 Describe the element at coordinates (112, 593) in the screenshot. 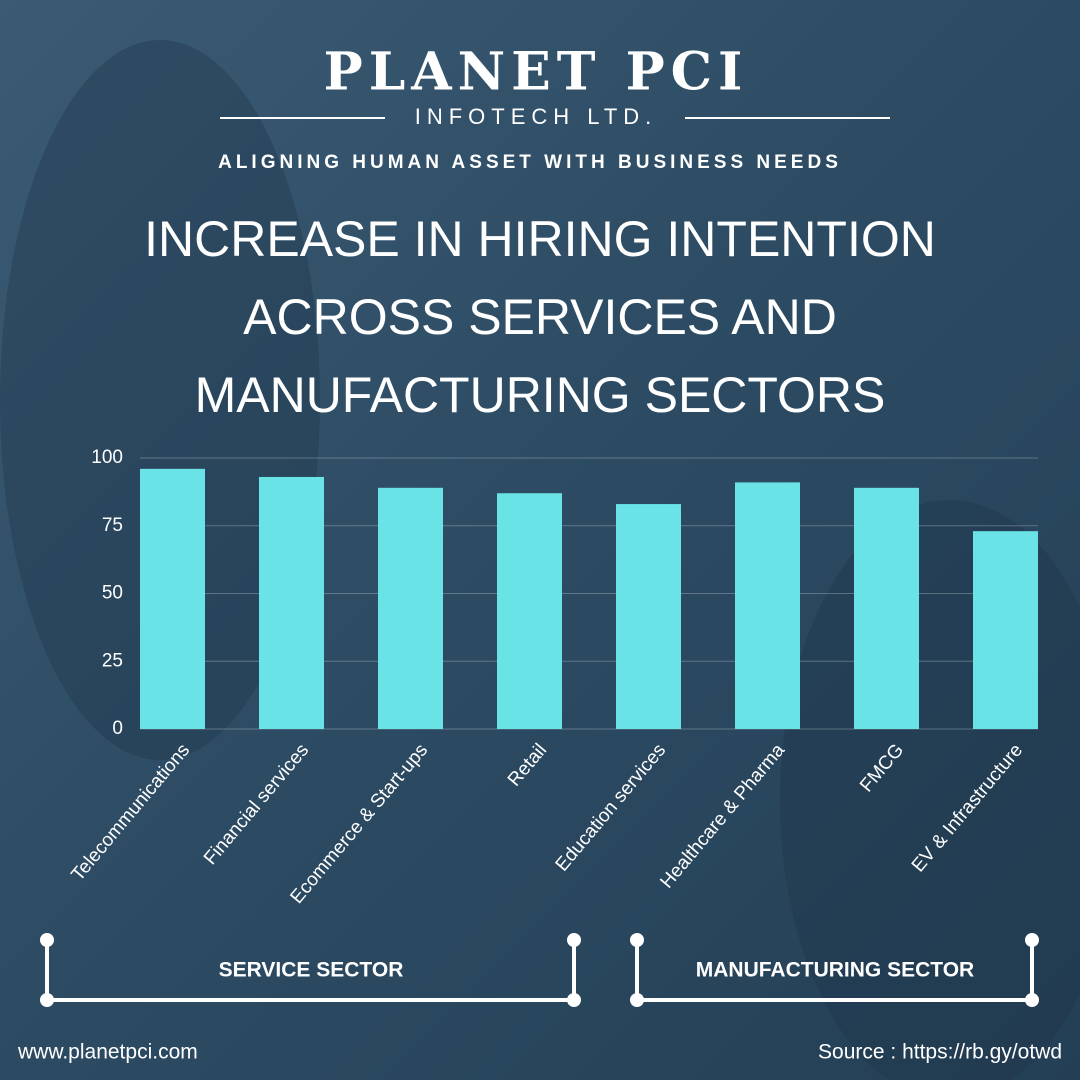

I see `y-tick-label: 50` at that location.